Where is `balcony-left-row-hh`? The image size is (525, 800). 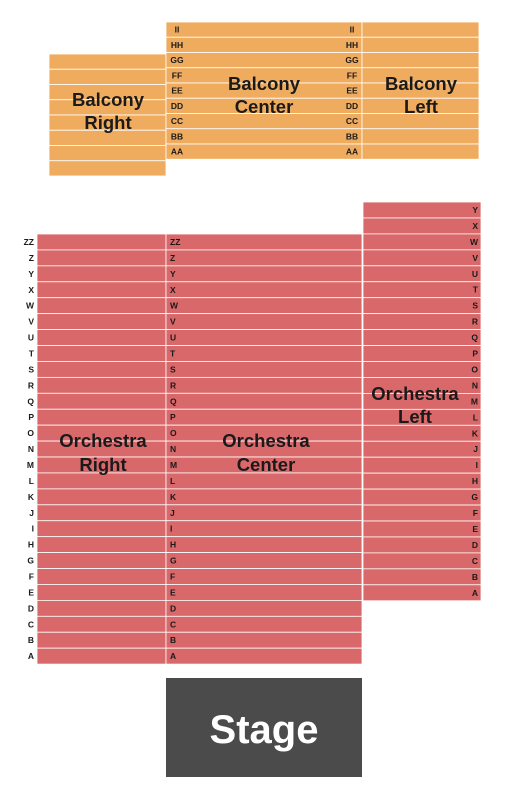
balcony-left-row-hh is located at coordinates (420, 44).